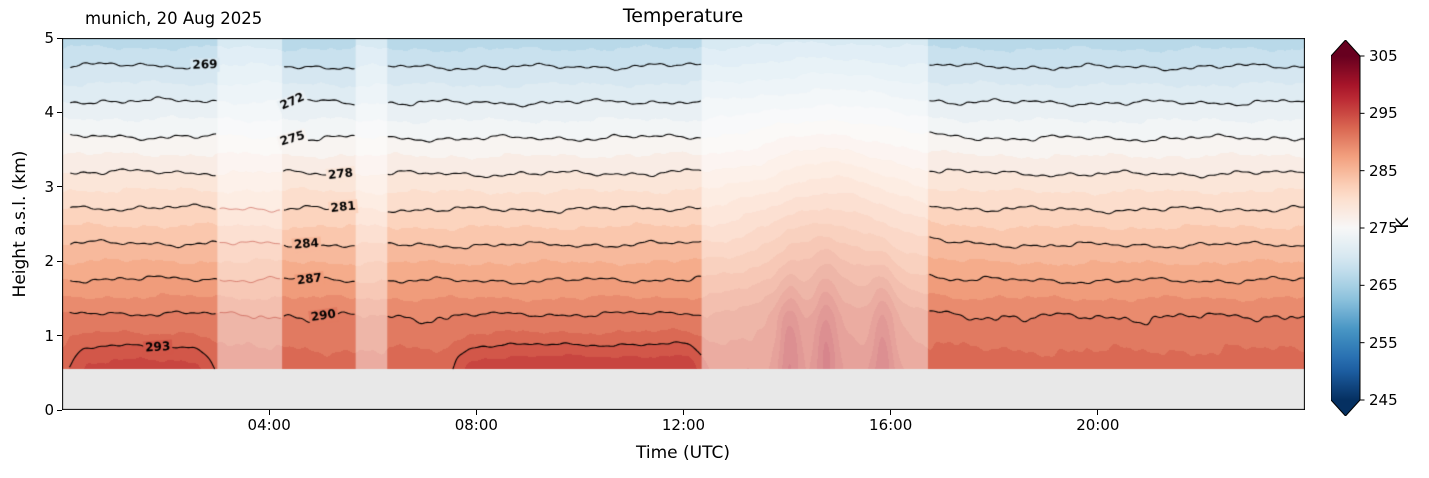 The width and height of the screenshot is (1429, 478). Describe the element at coordinates (49, 261) in the screenshot. I see `y-tick-label: 2` at that location.